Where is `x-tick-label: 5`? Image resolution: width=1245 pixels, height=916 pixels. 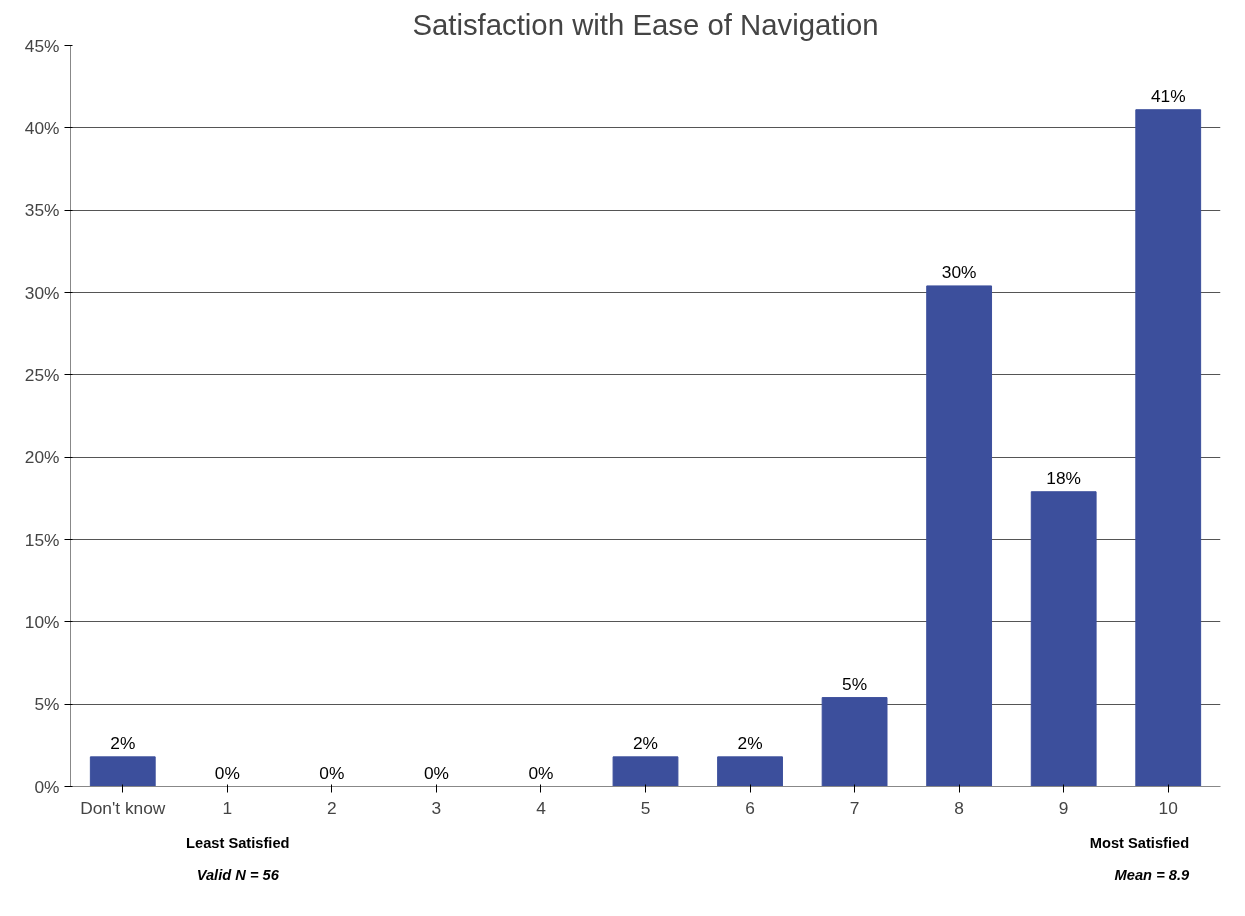
x-tick-label: 5 is located at coordinates (645, 807).